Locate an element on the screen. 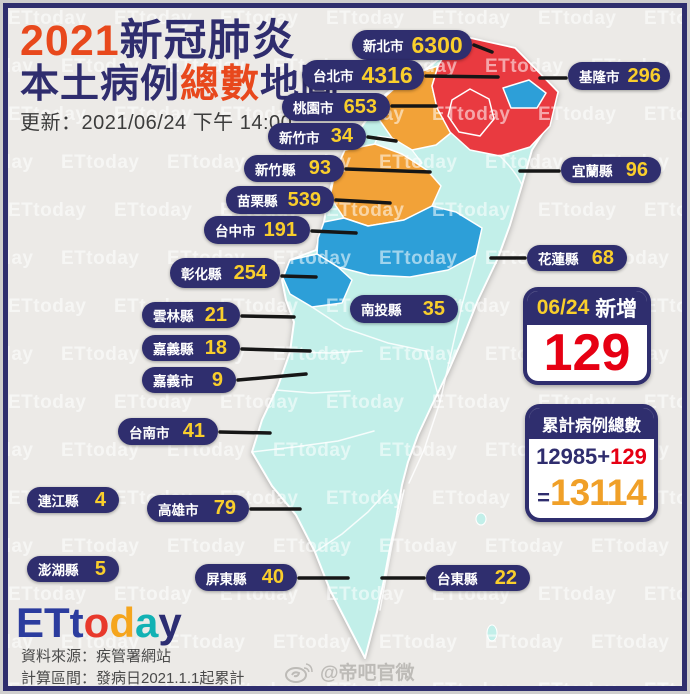  weibo-watermark: @帝吧官微 is located at coordinates (349, 671).